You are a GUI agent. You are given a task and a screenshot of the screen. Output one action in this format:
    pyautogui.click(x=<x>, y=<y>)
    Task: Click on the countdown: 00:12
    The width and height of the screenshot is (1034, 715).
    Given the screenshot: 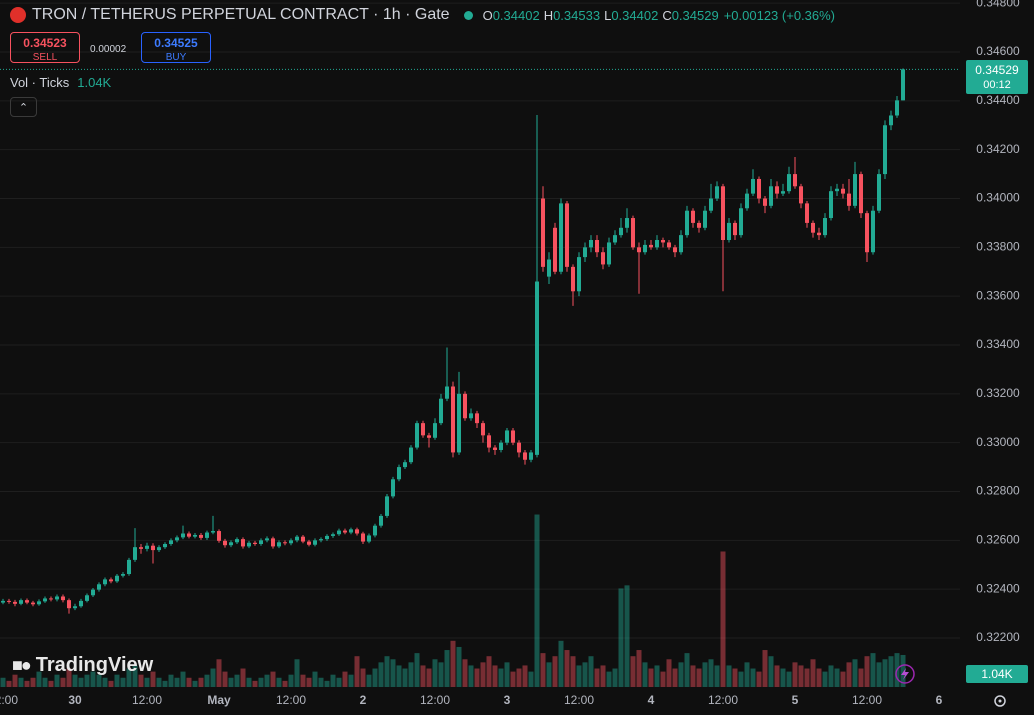 What is the action you would take?
    pyautogui.click(x=997, y=85)
    